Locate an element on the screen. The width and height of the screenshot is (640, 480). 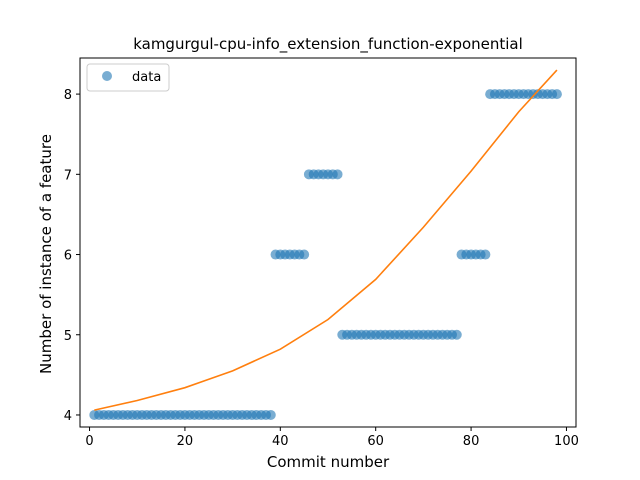
y-tick-label: 4 is located at coordinates (68, 416).